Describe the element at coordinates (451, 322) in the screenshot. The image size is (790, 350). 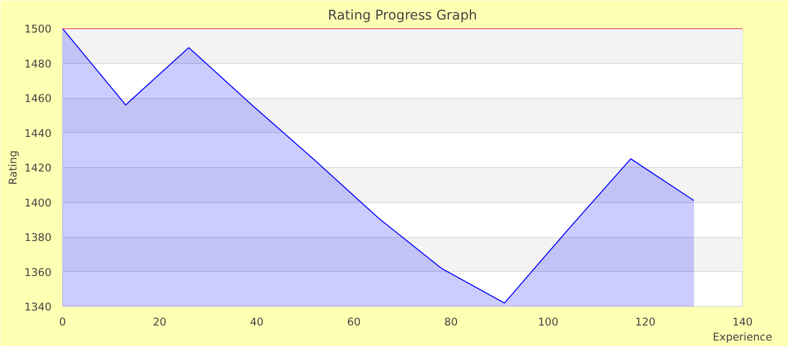
I see `x-tick-label: 80` at that location.